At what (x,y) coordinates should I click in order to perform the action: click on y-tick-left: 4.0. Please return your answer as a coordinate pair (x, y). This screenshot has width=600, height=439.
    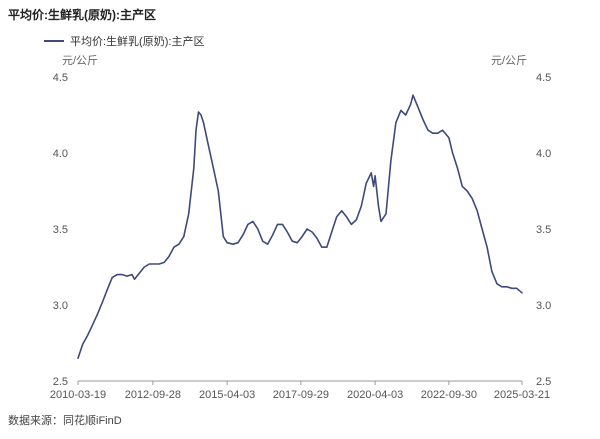
    Looking at the image, I should click on (60, 154).